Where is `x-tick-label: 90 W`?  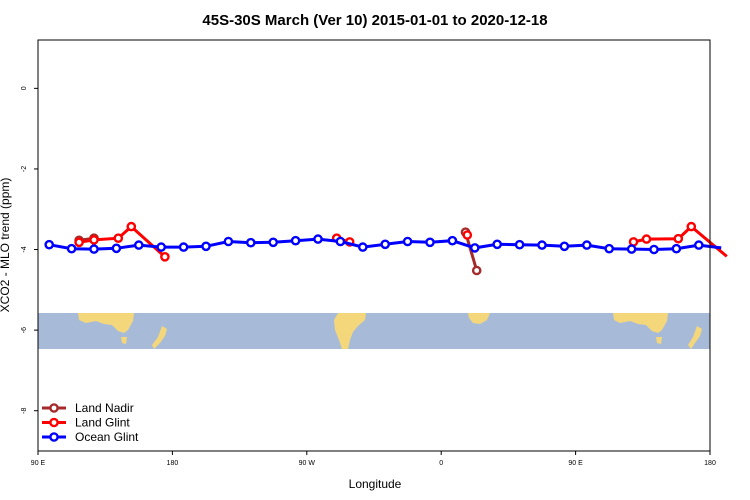
x-tick-label: 90 W is located at coordinates (307, 463).